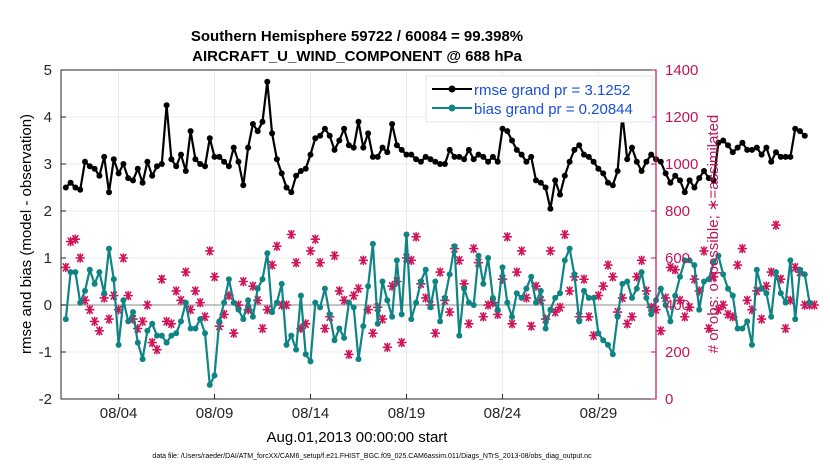 This screenshot has height=470, width=830. Describe the element at coordinates (357, 56) in the screenshot. I see `chart-subtitle: AIRCRAFT_U_WIND_COMPONENT @ 688 hPa` at that location.